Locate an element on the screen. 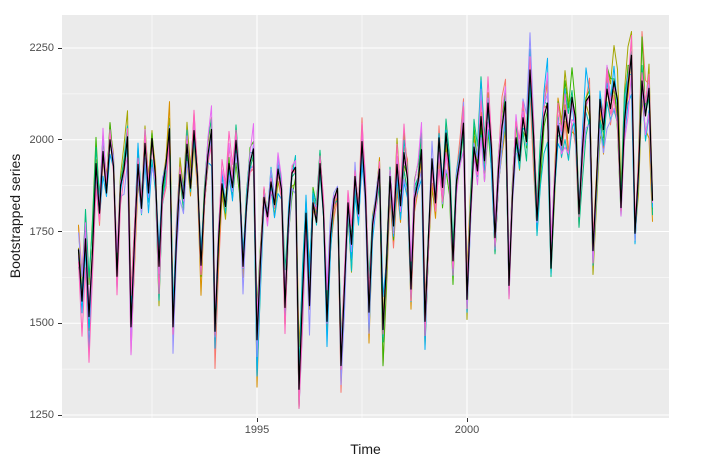 The width and height of the screenshot is (720, 464). x-tick-label: 2000 is located at coordinates (467, 430).